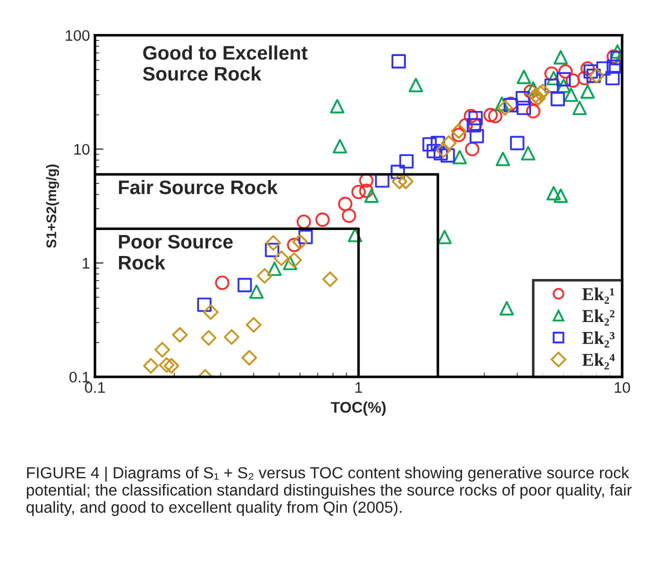  What do you see at coordinates (78, 35) in the screenshot?
I see `y-tick-label: 100` at bounding box center [78, 35].